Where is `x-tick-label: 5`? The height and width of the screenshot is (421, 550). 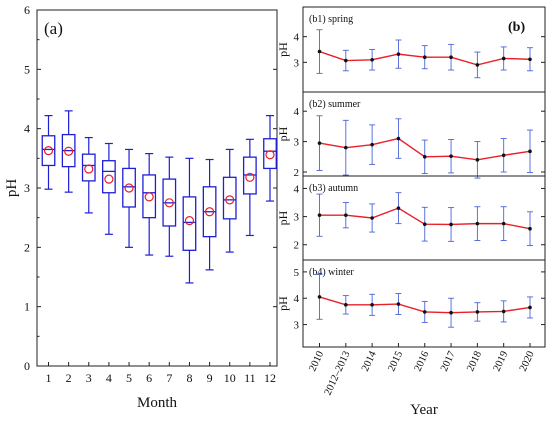 x-tick-label: 5 is located at coordinates (129, 378).